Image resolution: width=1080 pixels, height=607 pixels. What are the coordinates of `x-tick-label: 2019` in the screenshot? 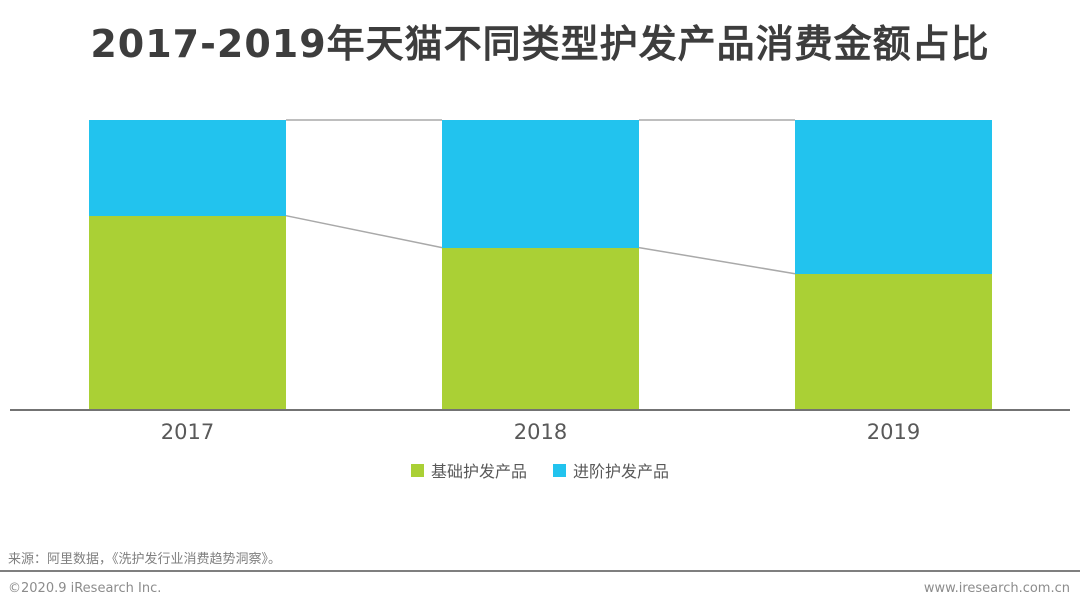 It's located at (893, 432).